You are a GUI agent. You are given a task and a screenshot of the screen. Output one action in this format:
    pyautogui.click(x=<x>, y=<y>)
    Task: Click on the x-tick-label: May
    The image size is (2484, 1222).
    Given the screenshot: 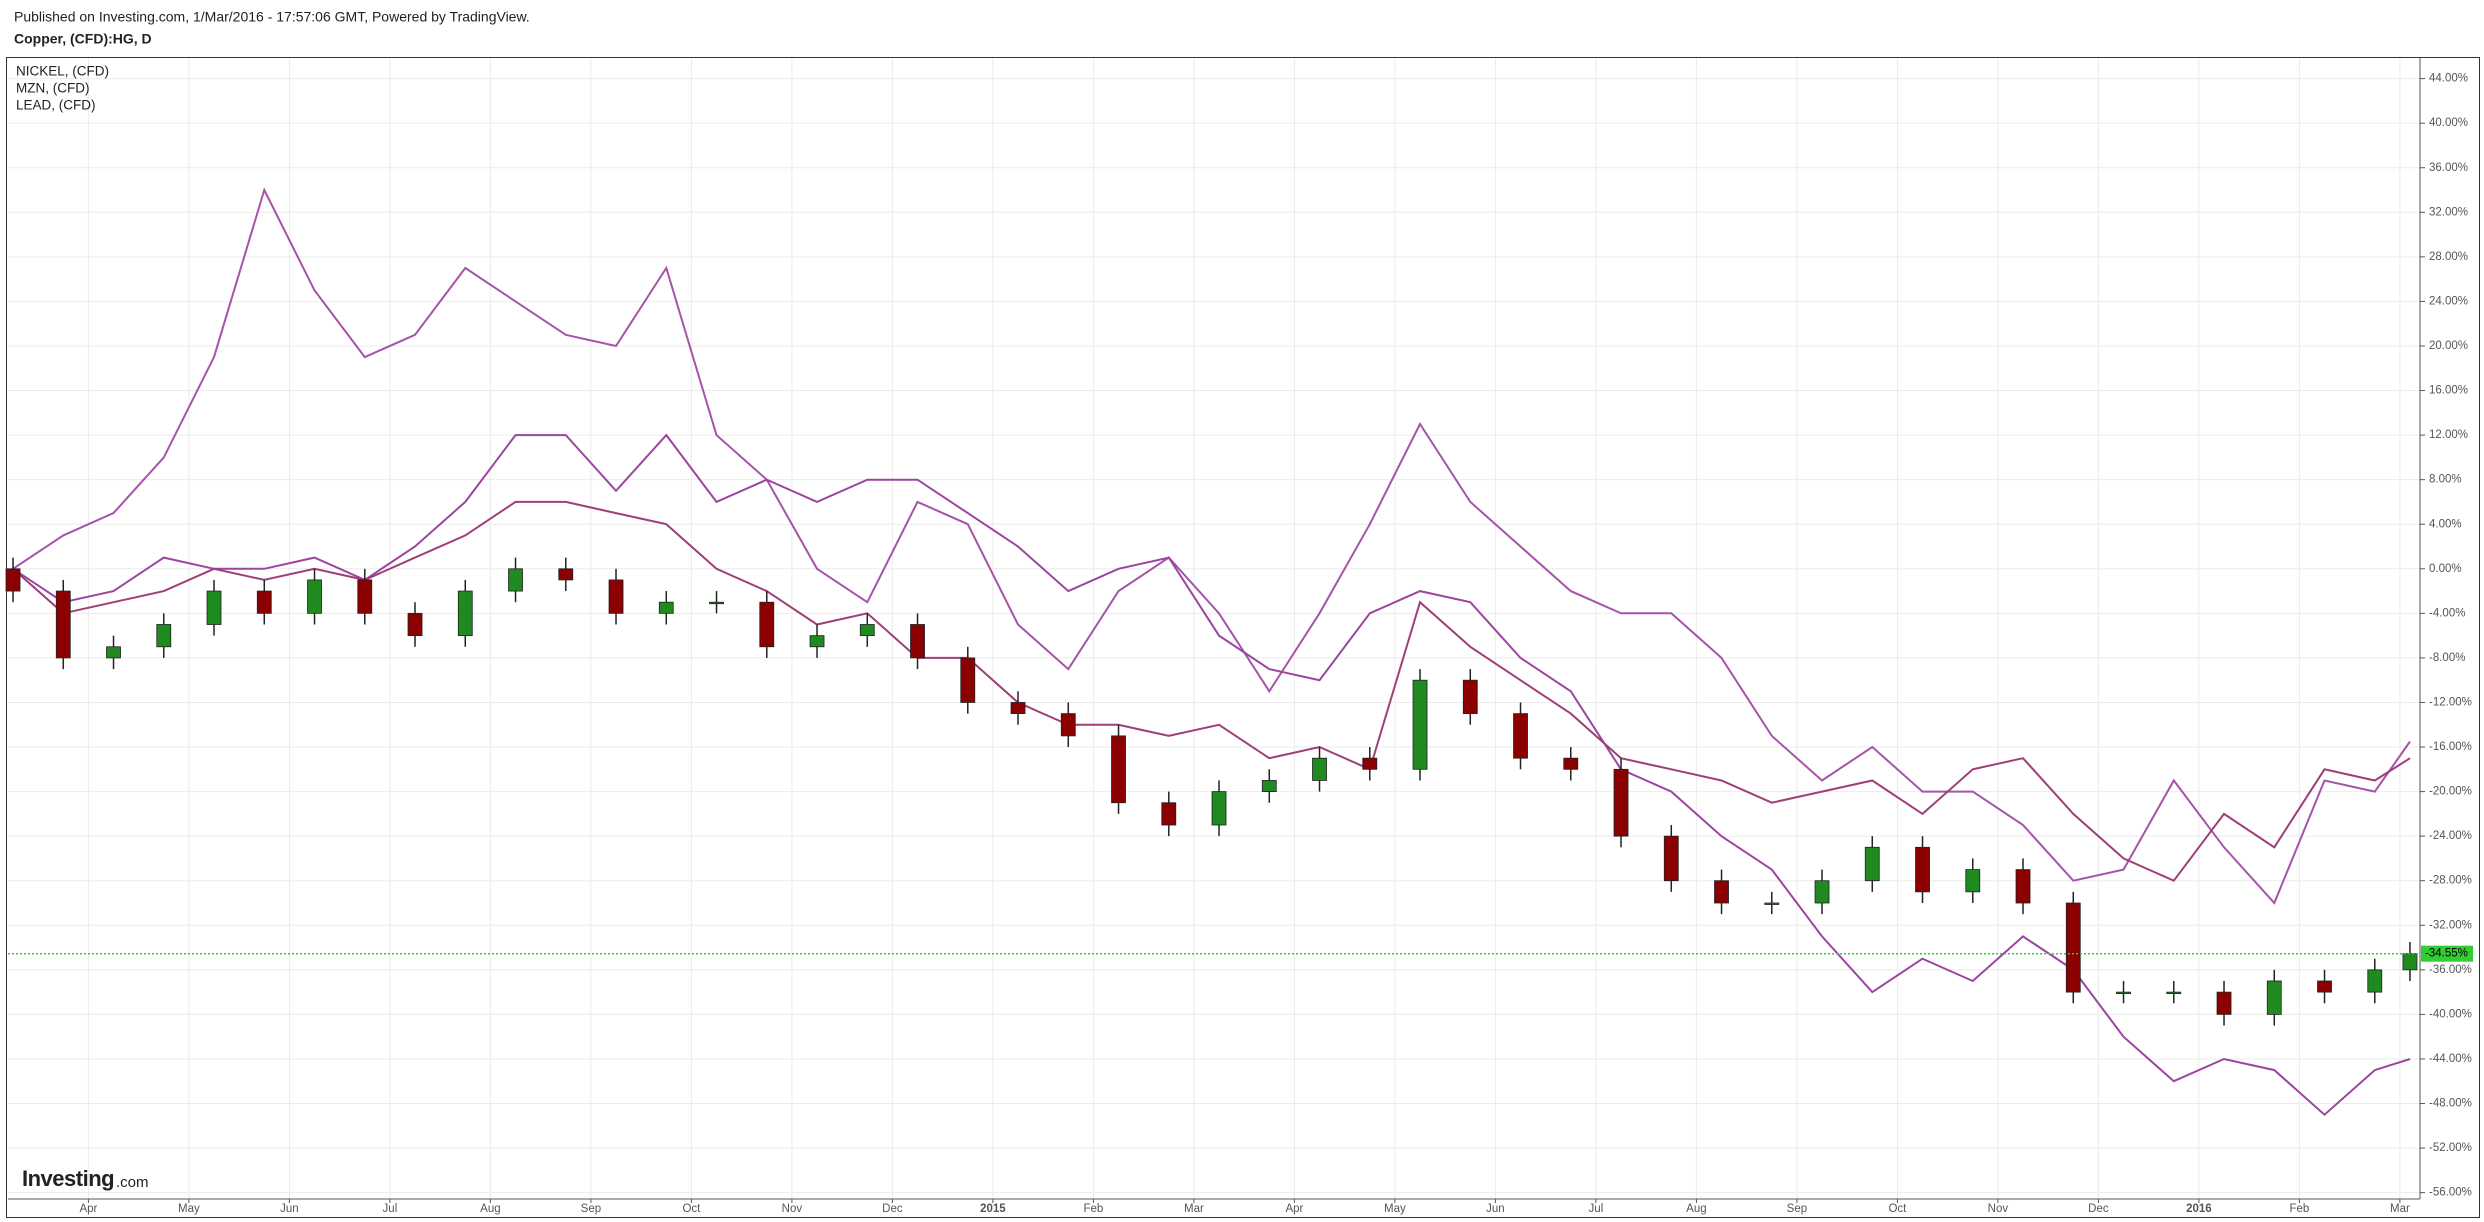 What is the action you would take?
    pyautogui.click(x=189, y=1209)
    